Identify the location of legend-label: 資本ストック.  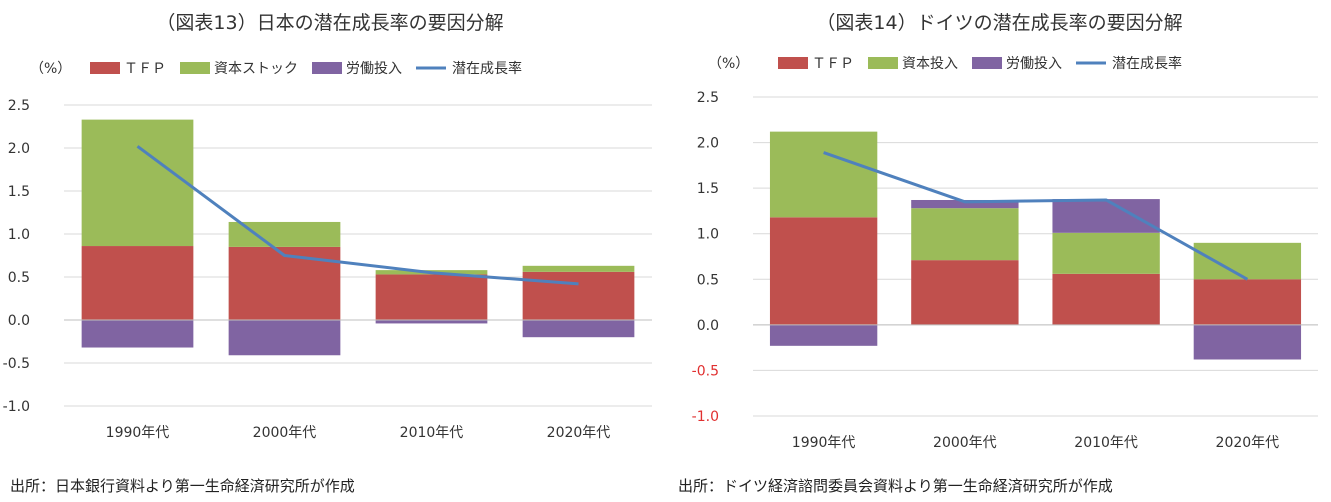
(256, 69).